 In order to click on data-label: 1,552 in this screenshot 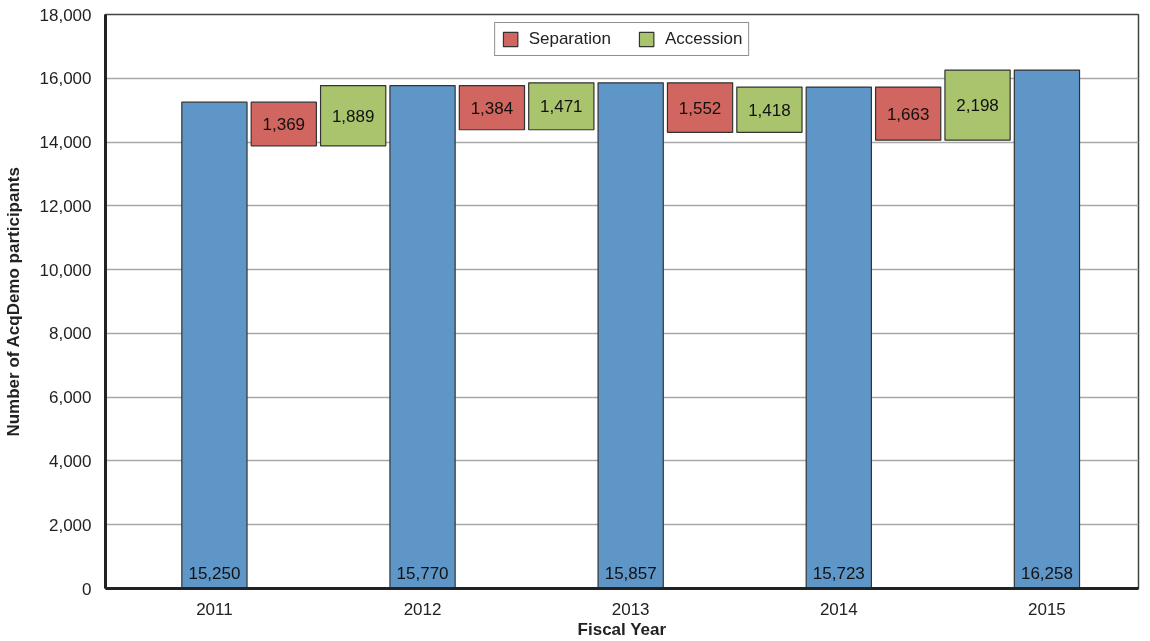, I will do `click(700, 108)`.